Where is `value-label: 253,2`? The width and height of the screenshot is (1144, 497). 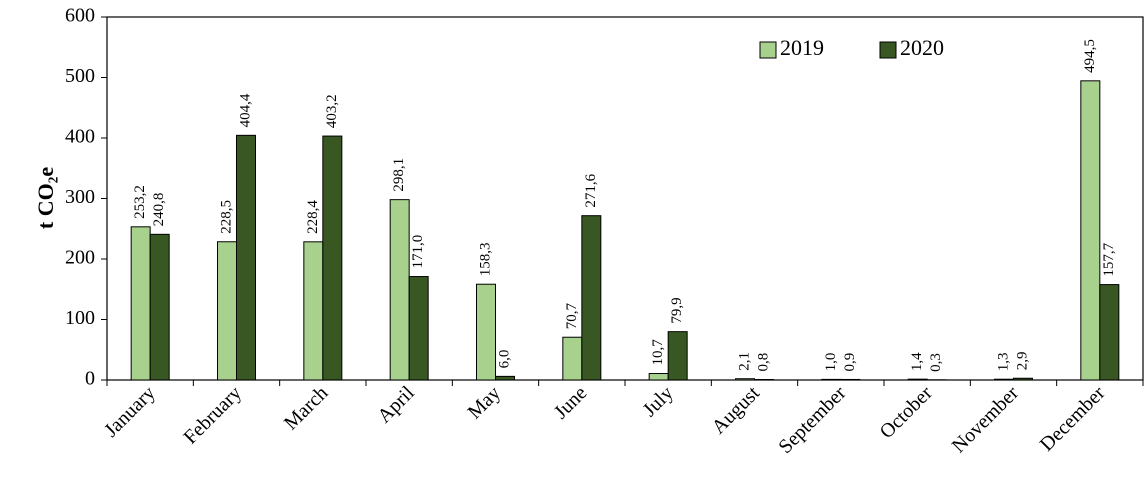 value-label: 253,2 is located at coordinates (140, 202).